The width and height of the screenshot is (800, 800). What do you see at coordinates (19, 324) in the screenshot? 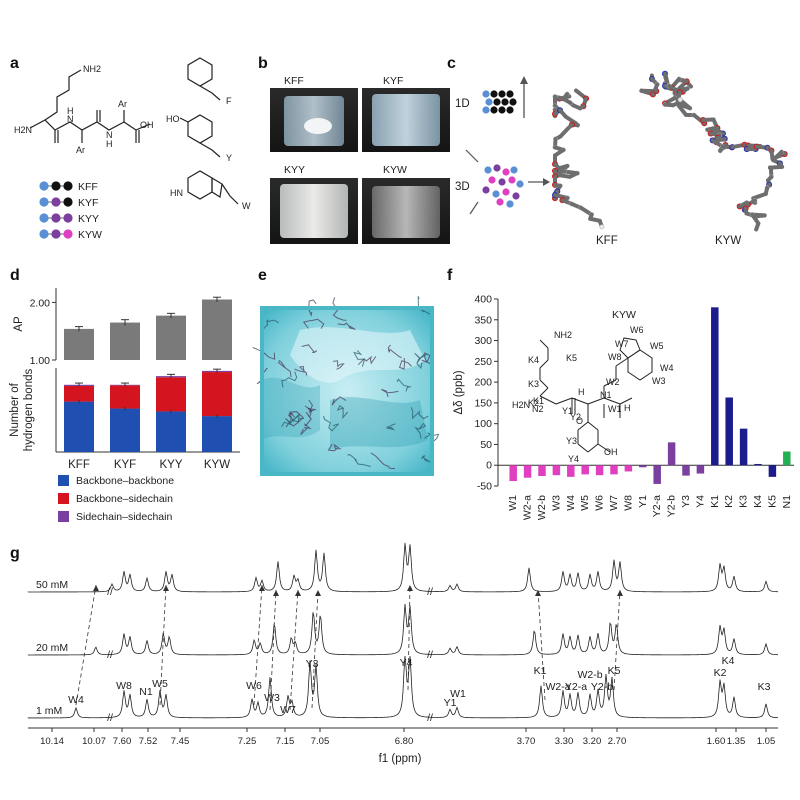
I see `ap-y-label: AP` at bounding box center [19, 324].